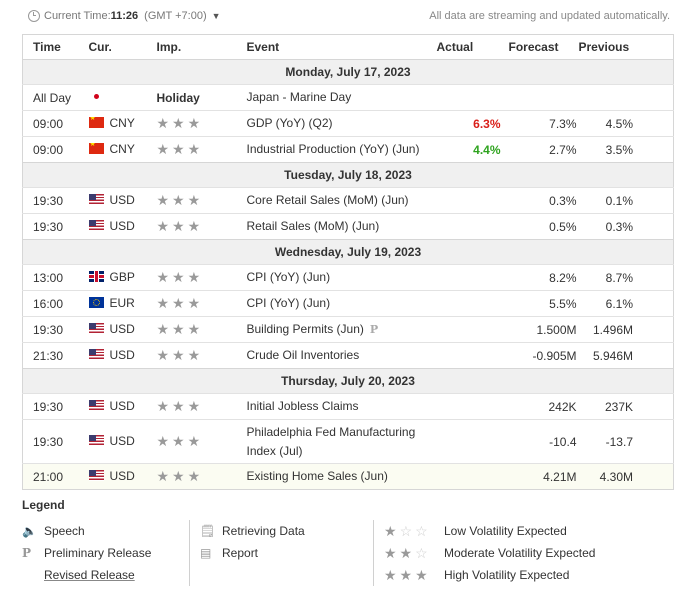 This screenshot has width=682, height=597. Describe the element at coordinates (333, 149) in the screenshot. I see `event-name: Industrial Production (YoY) (Jun)` at that location.